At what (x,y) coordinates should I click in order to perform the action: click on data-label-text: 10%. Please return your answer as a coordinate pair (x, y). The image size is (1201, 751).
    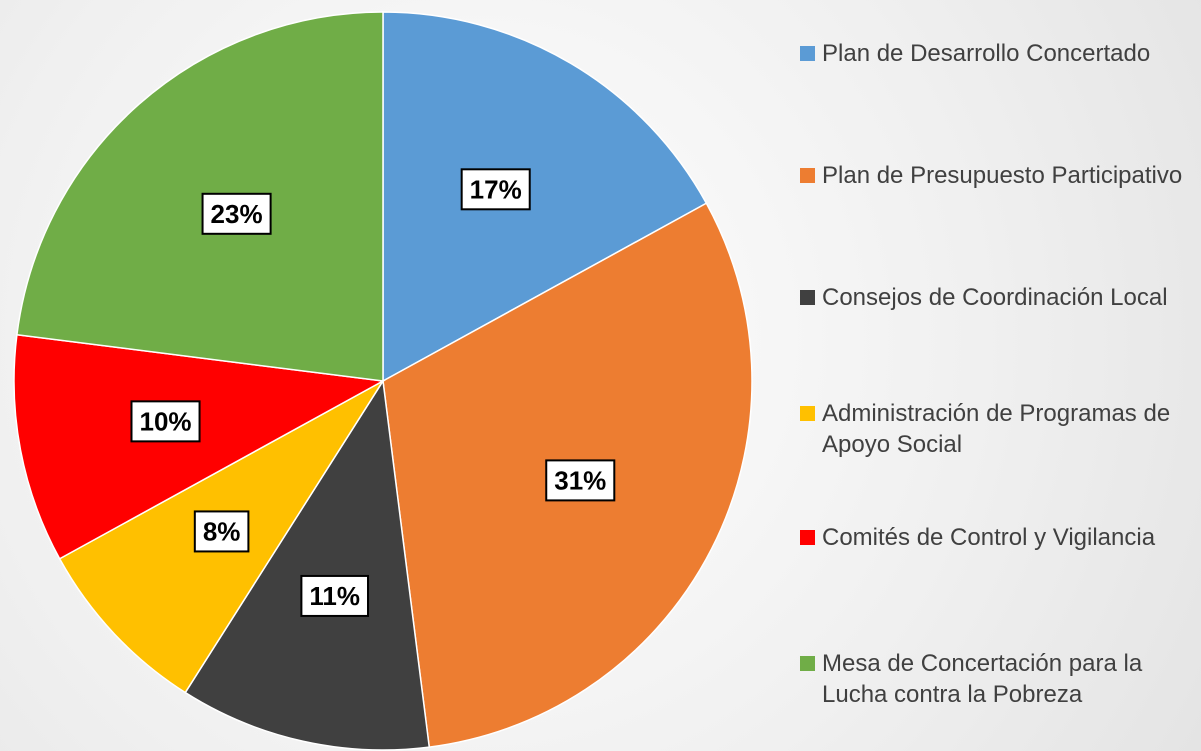
    Looking at the image, I should click on (165, 421).